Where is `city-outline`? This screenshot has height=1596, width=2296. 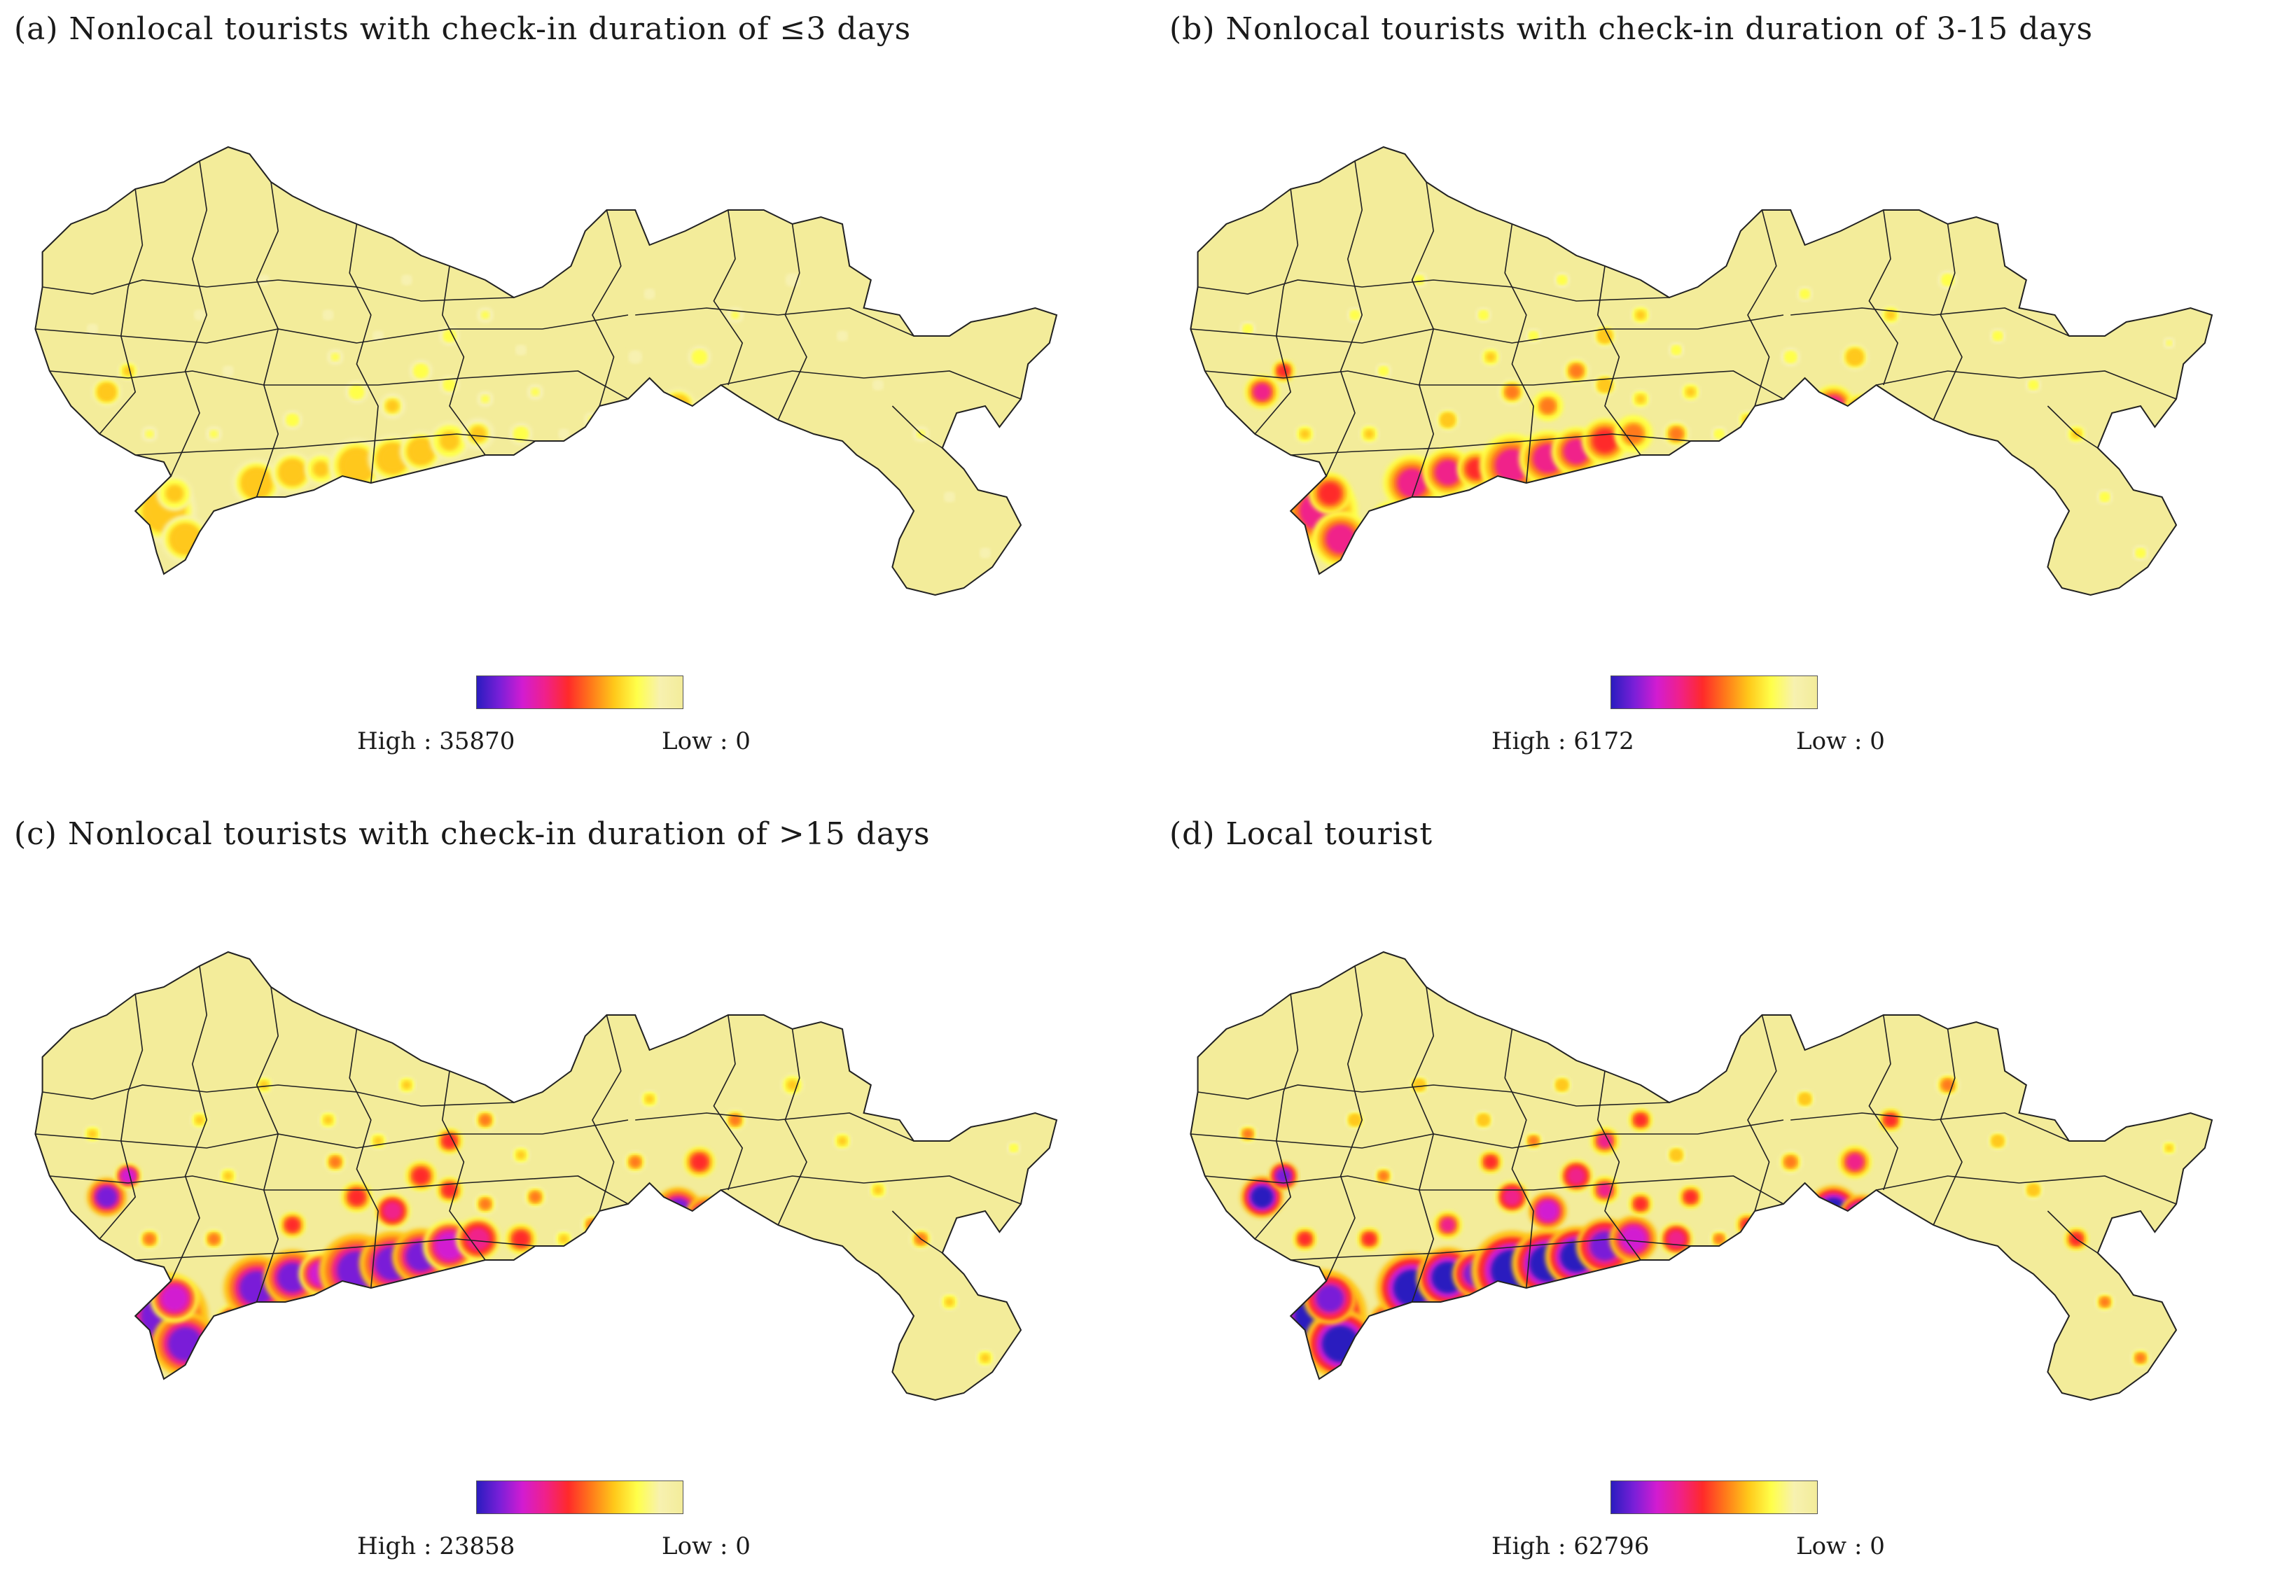 city-outline is located at coordinates (1701, 1176).